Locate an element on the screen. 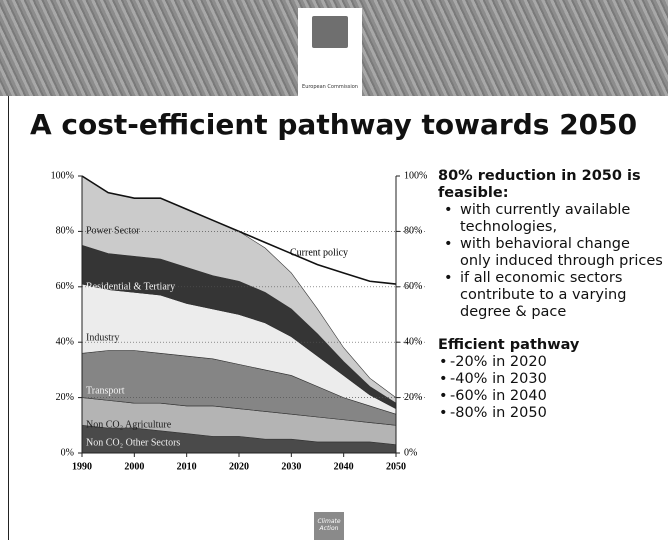 This screenshot has height=540, width=668. bullet: -80% in 2050 is located at coordinates (551, 413).